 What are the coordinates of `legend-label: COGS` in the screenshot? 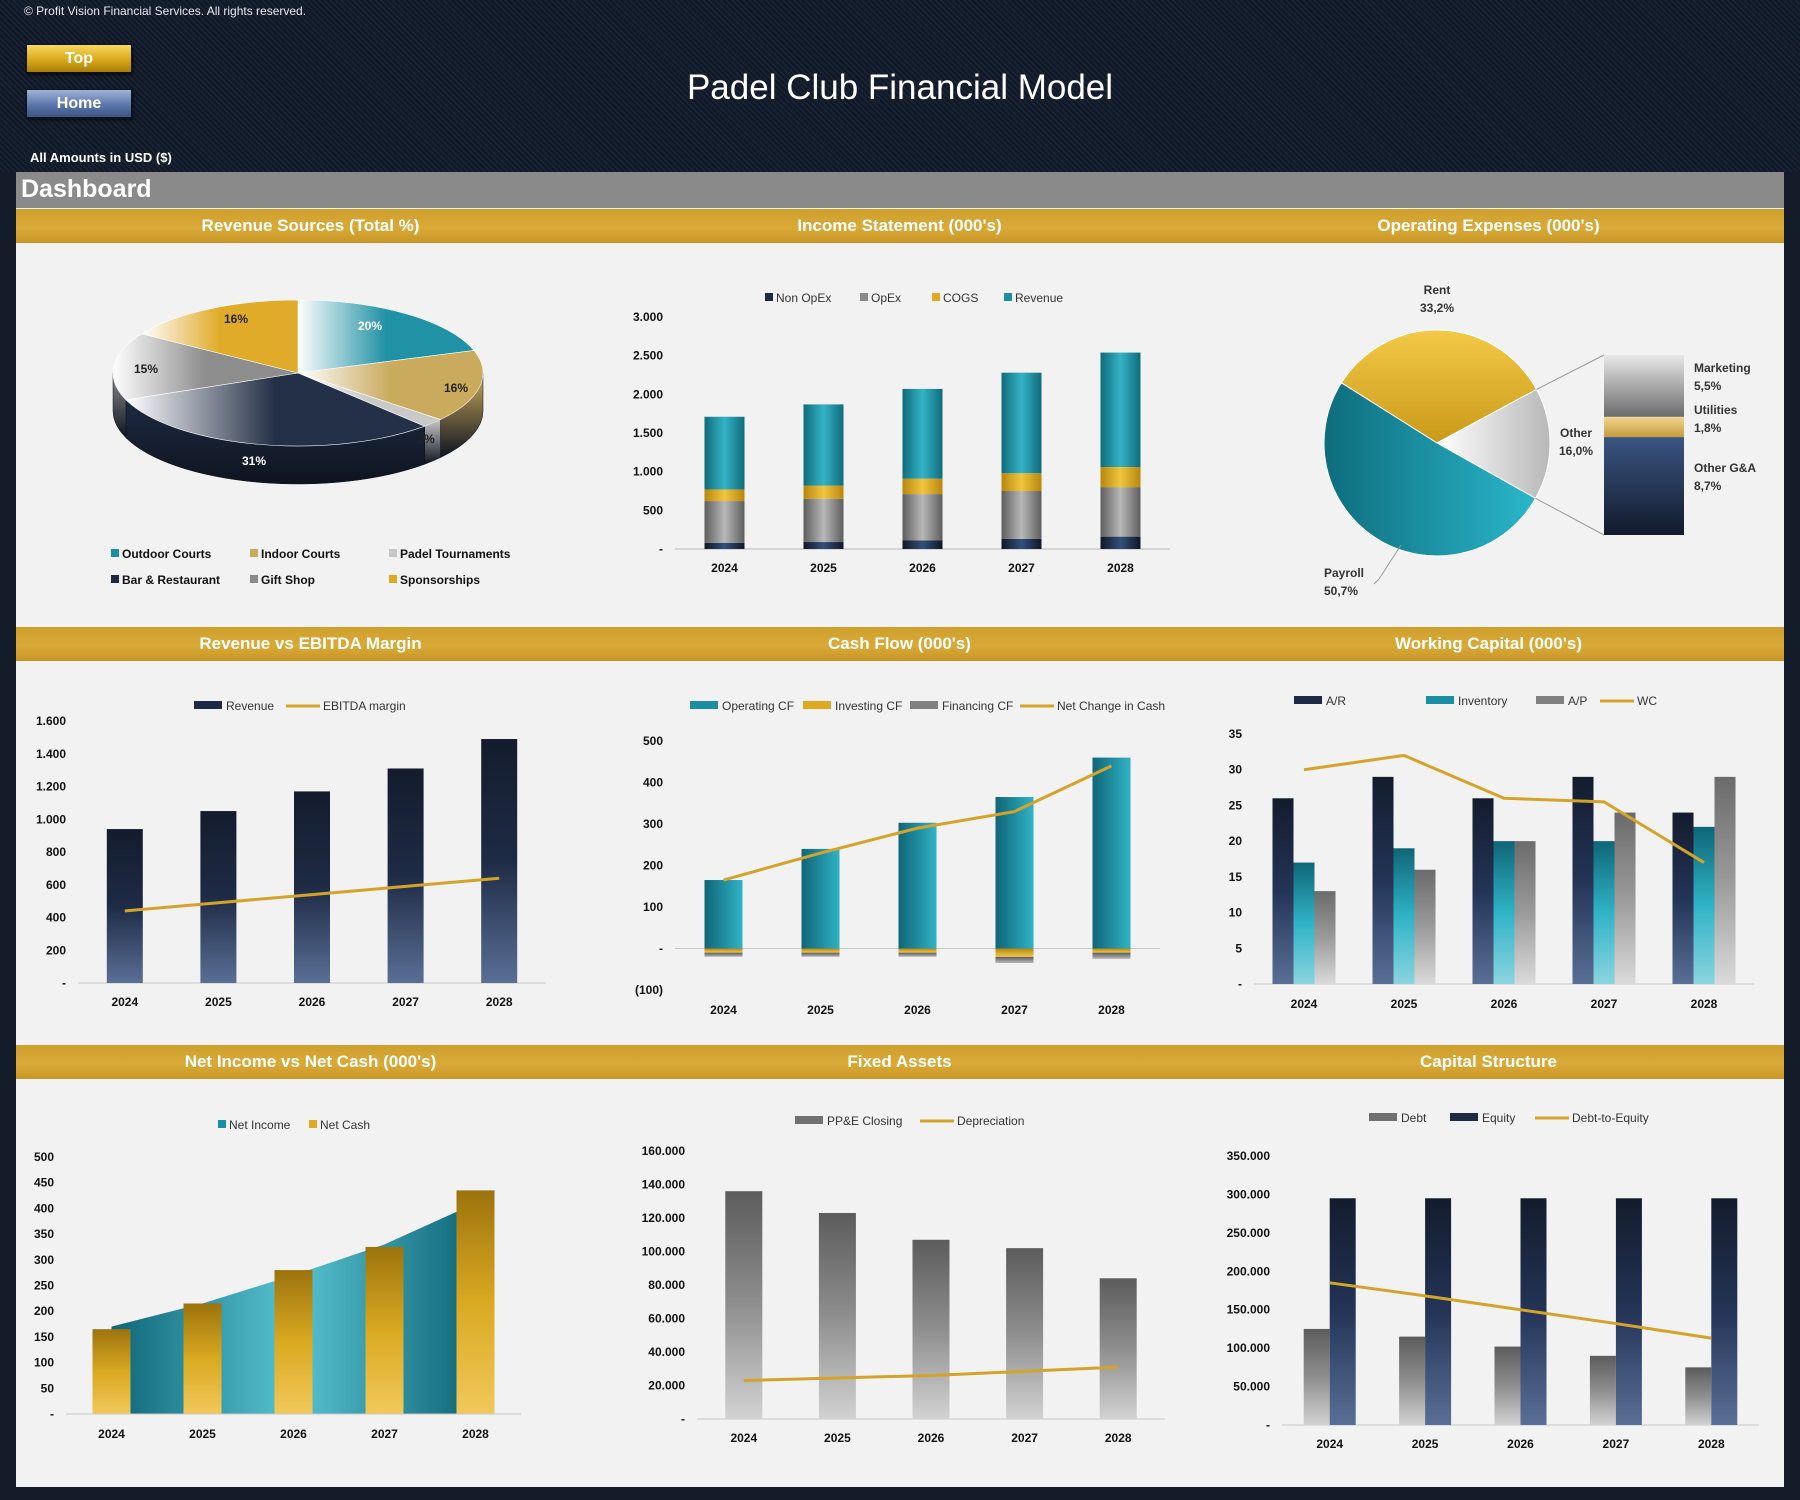 It's located at (960, 298).